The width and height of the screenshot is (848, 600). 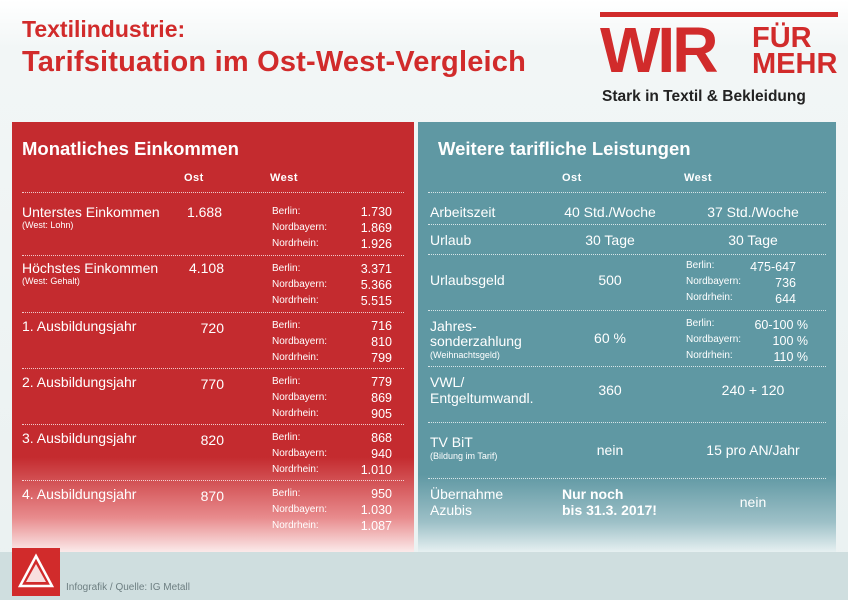 I want to click on igm-logo-icon, so click(x=36, y=572).